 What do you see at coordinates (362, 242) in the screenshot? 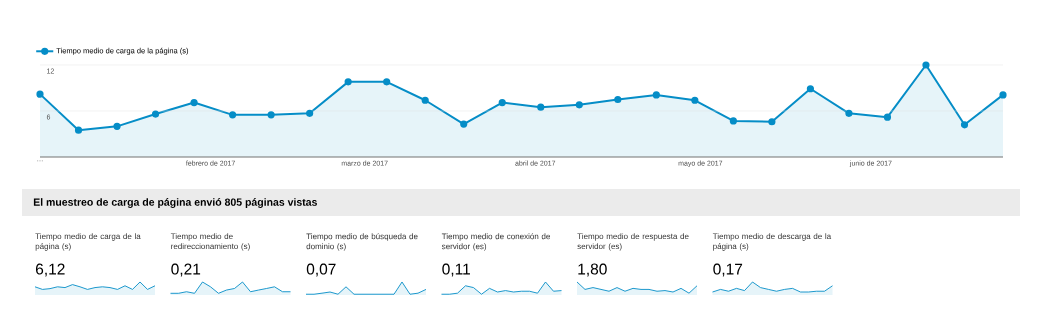
I see `chart-title: Tiempo medio de búsqueda de dominio (s)` at bounding box center [362, 242].